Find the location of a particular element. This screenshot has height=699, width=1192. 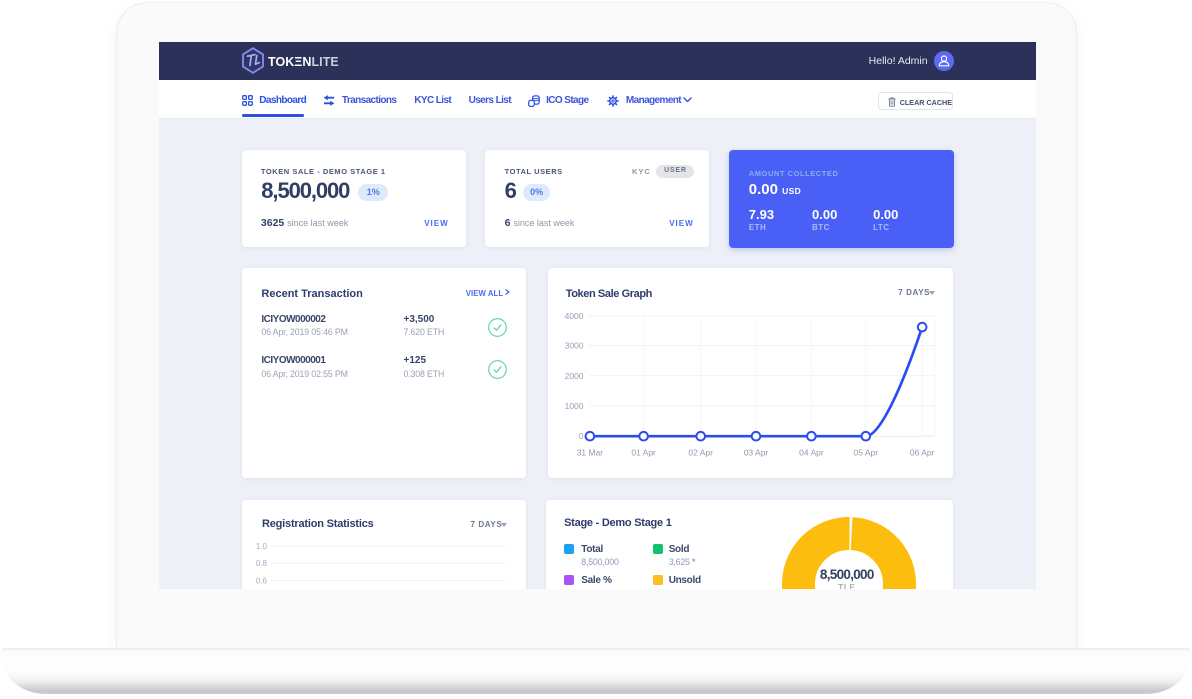

svg-text: 2000 is located at coordinates (573, 375).